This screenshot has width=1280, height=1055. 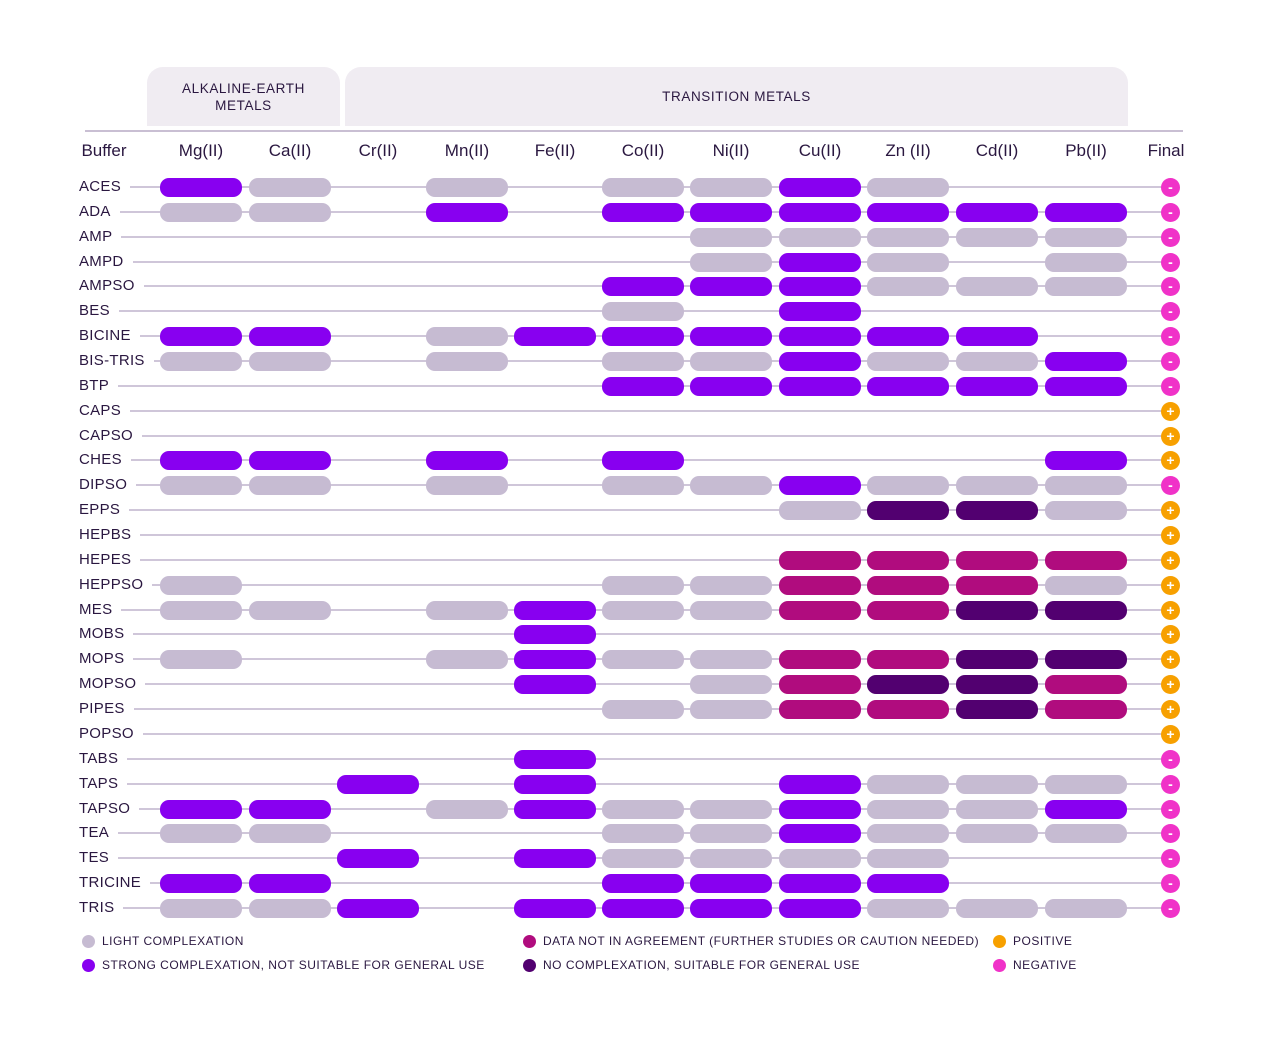 What do you see at coordinates (106, 261) in the screenshot?
I see `buffer-label: AMPD` at bounding box center [106, 261].